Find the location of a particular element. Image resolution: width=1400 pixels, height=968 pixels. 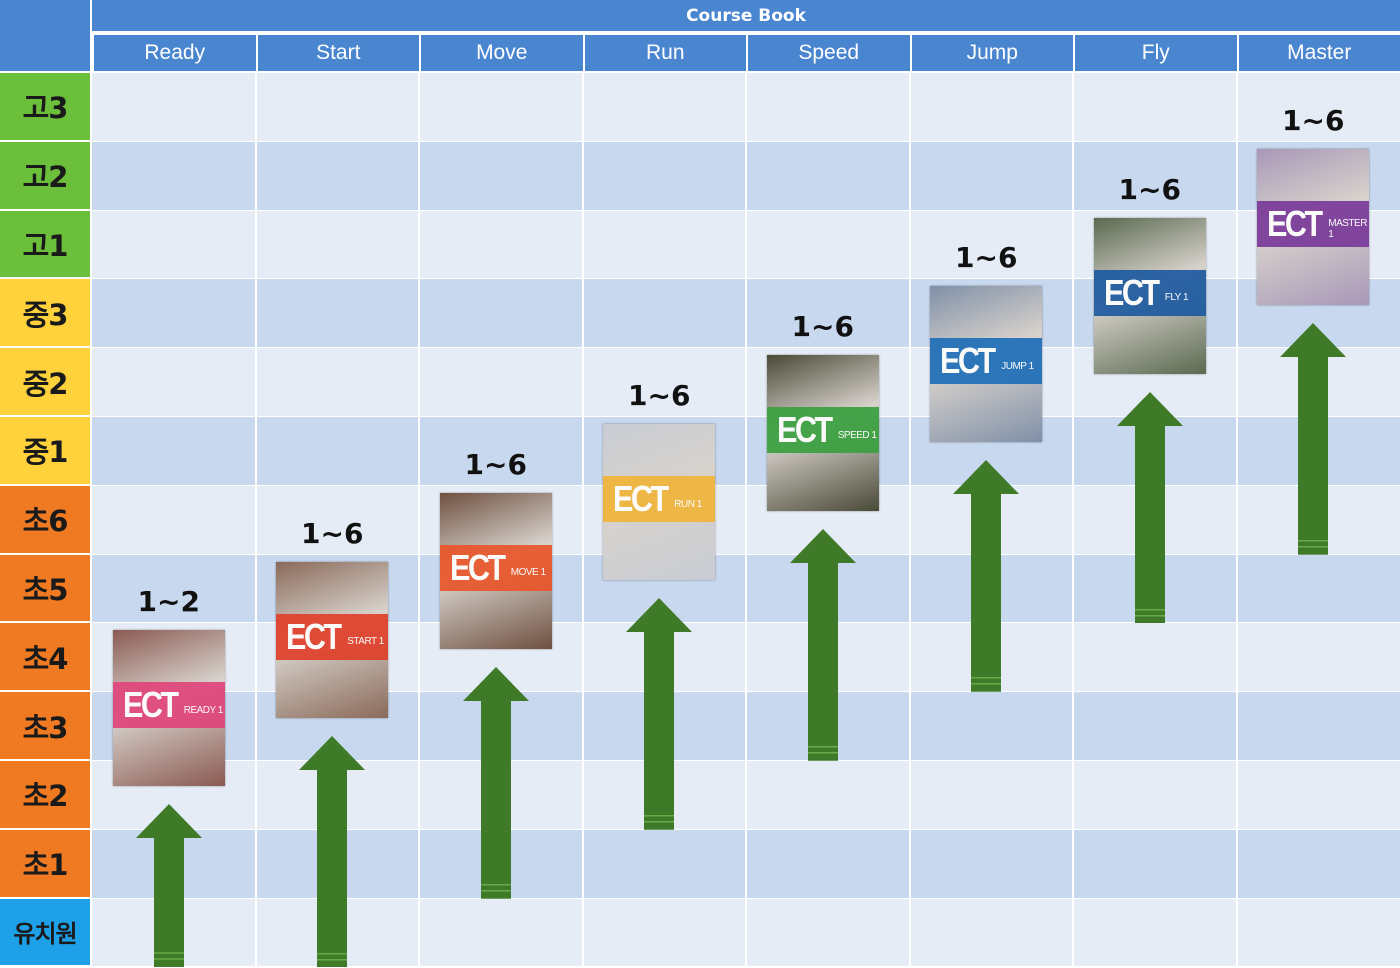

row-header: 초1 is located at coordinates (45, 863).